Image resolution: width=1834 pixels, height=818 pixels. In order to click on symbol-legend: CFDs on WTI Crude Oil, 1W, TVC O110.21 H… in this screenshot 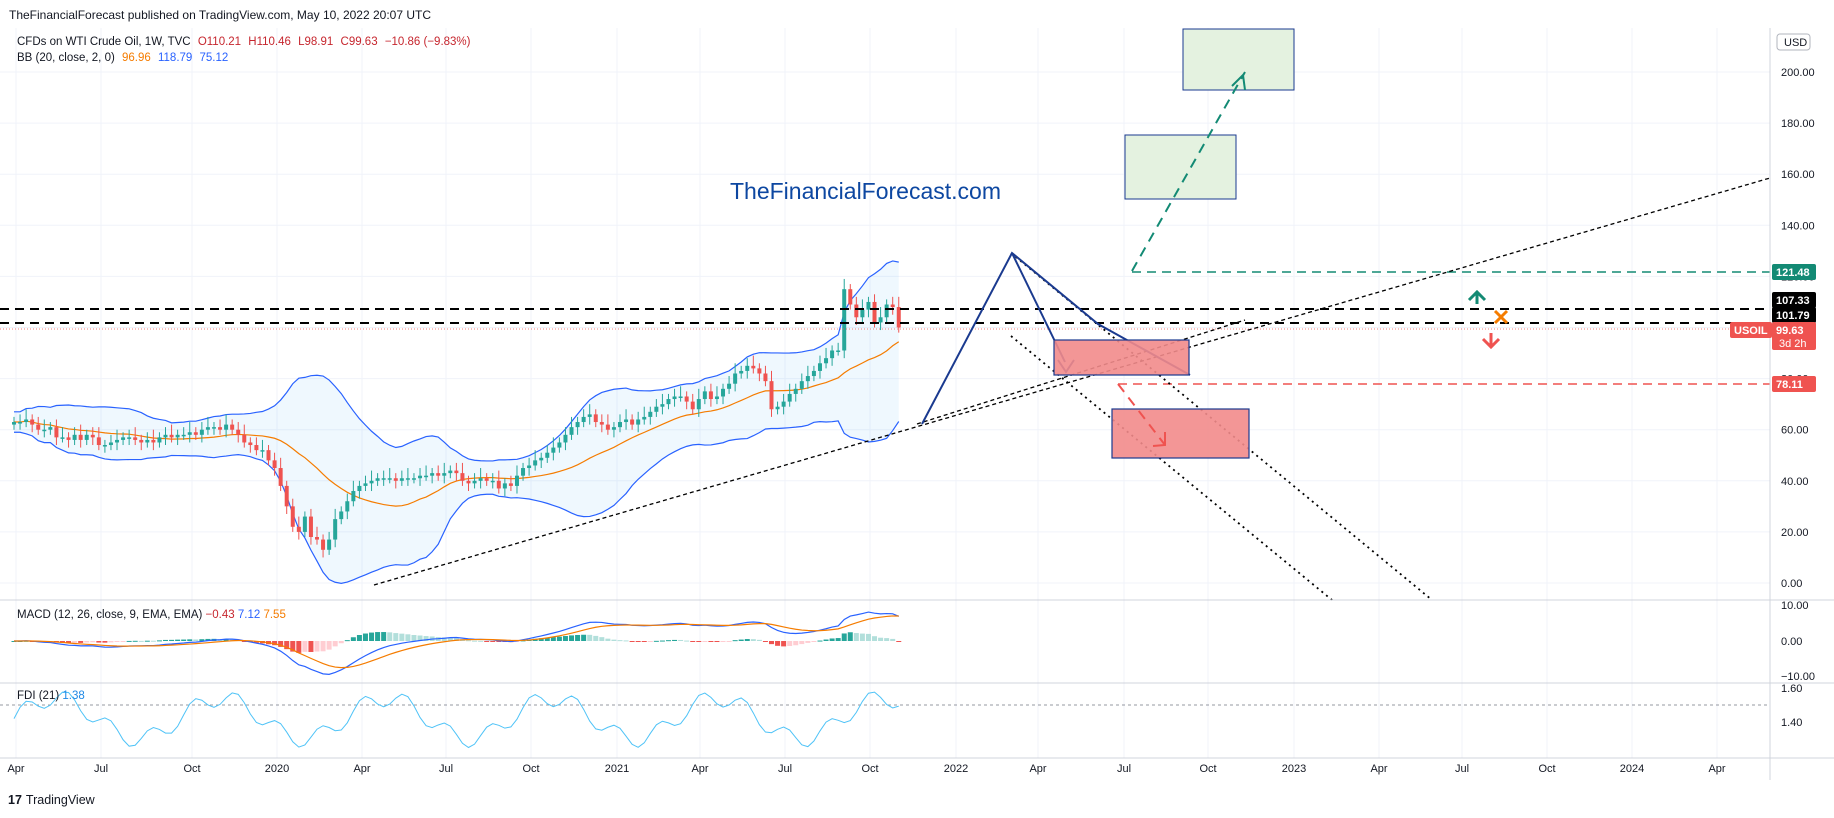, I will do `click(245, 50)`.